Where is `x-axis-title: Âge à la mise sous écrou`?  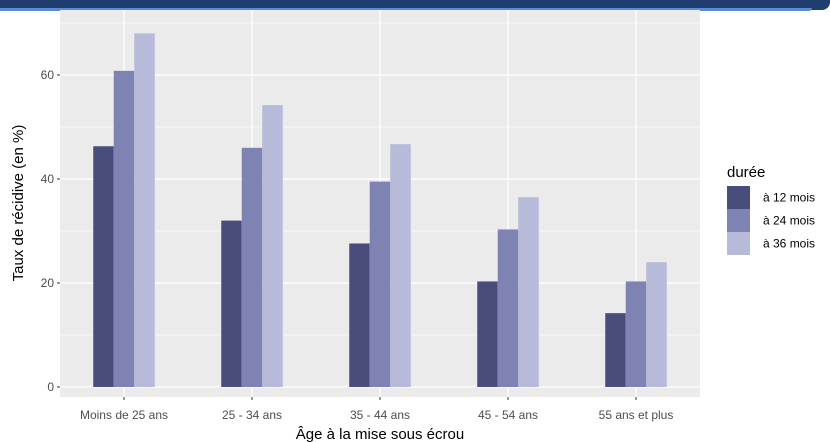 x-axis-title: Âge à la mise sous écrou is located at coordinates (380, 434).